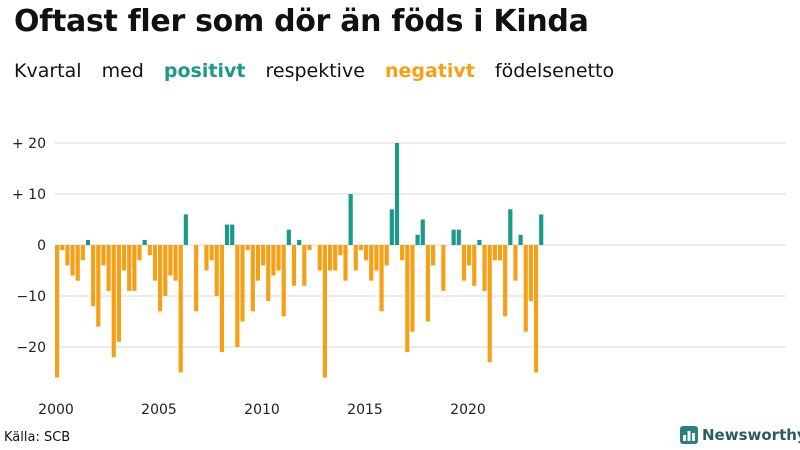 The image size is (800, 450). What do you see at coordinates (29, 144) in the screenshot?
I see `y-tick-label: + 20` at bounding box center [29, 144].